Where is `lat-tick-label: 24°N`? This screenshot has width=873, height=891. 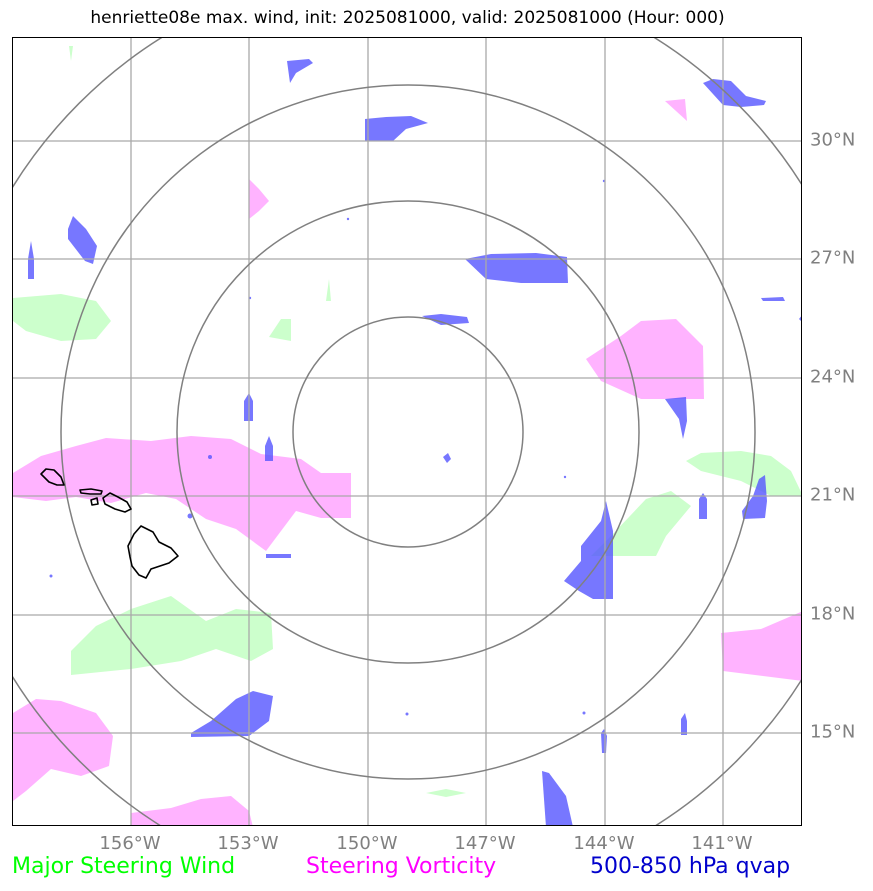
lat-tick-label: 24°N is located at coordinates (833, 377).